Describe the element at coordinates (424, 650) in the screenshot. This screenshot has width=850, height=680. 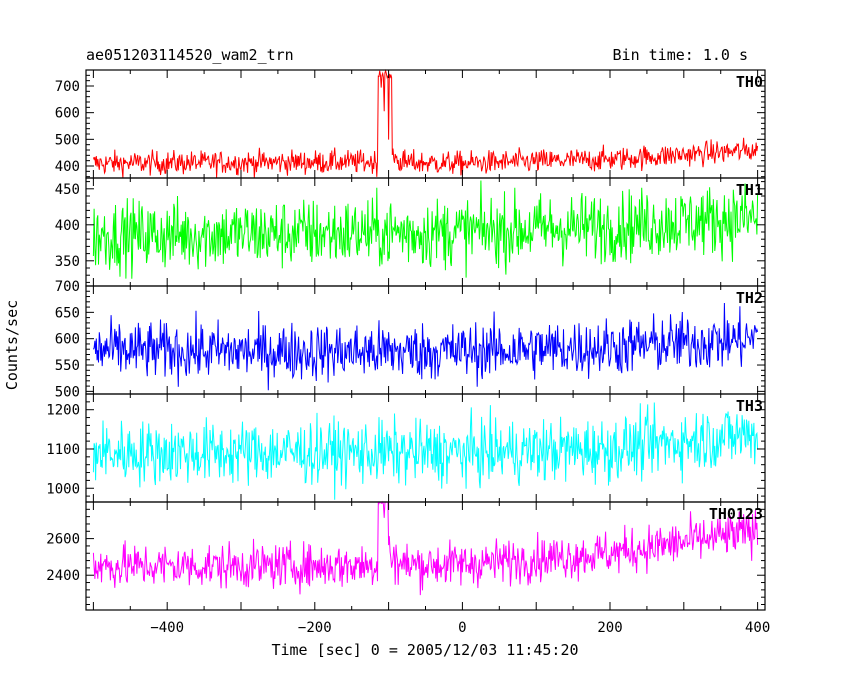
I see `x-axis-label: Time [sec] 0 = 2005/12/03 11:45:20` at that location.